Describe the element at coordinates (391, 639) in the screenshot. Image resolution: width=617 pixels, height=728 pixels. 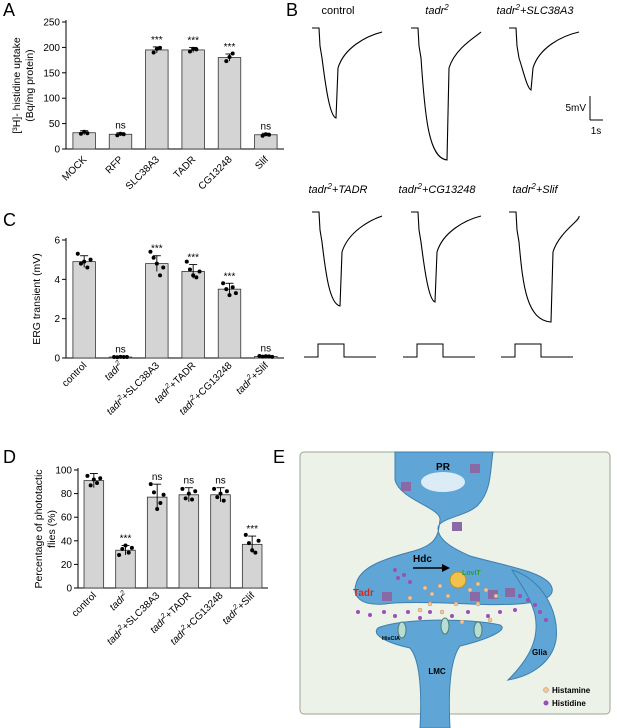
I see `hiscla-label: HisClA` at that location.